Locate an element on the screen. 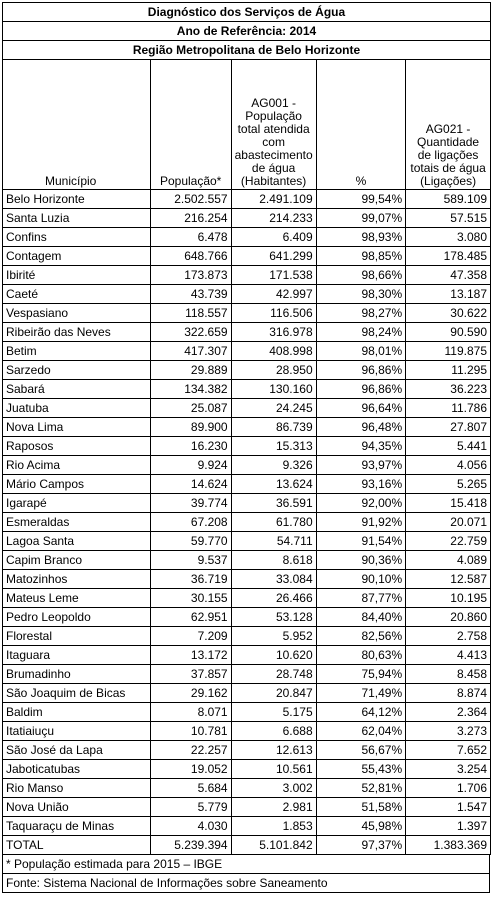  table-row: Rio Manso 5.684 3.002 52,81% 1.706 is located at coordinates (246, 788).